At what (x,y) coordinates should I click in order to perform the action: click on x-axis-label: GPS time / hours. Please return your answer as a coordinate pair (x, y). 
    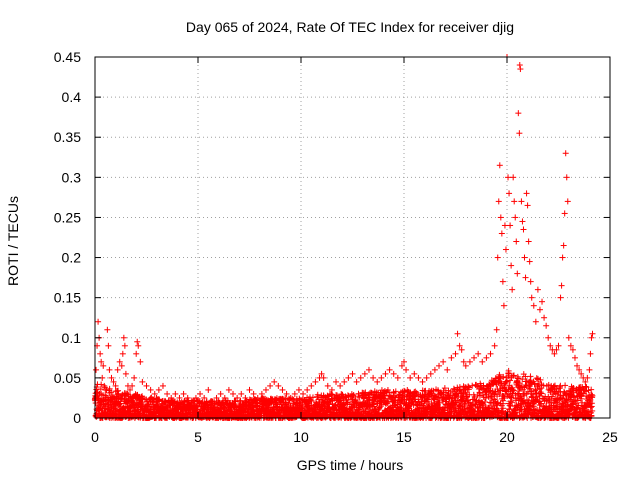
    Looking at the image, I should click on (350, 465).